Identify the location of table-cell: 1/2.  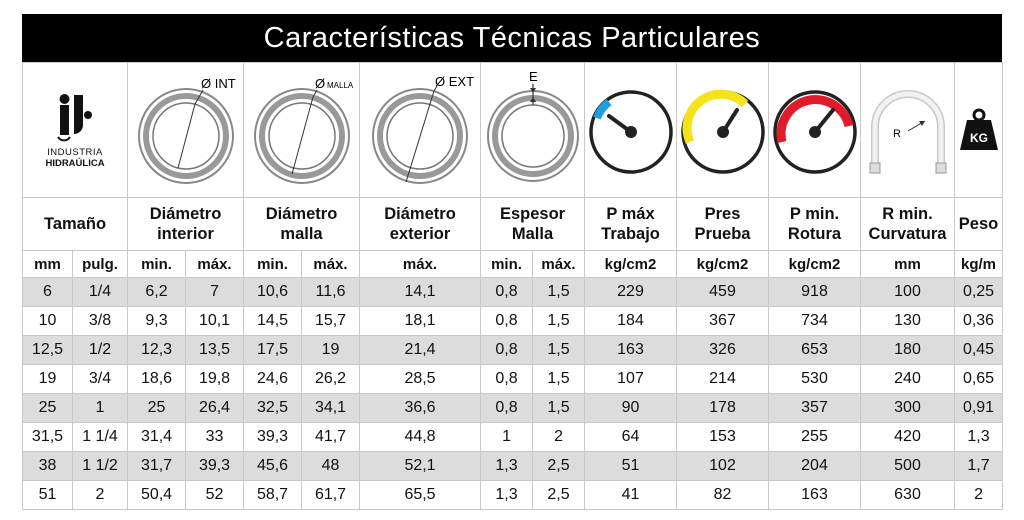
(100, 350).